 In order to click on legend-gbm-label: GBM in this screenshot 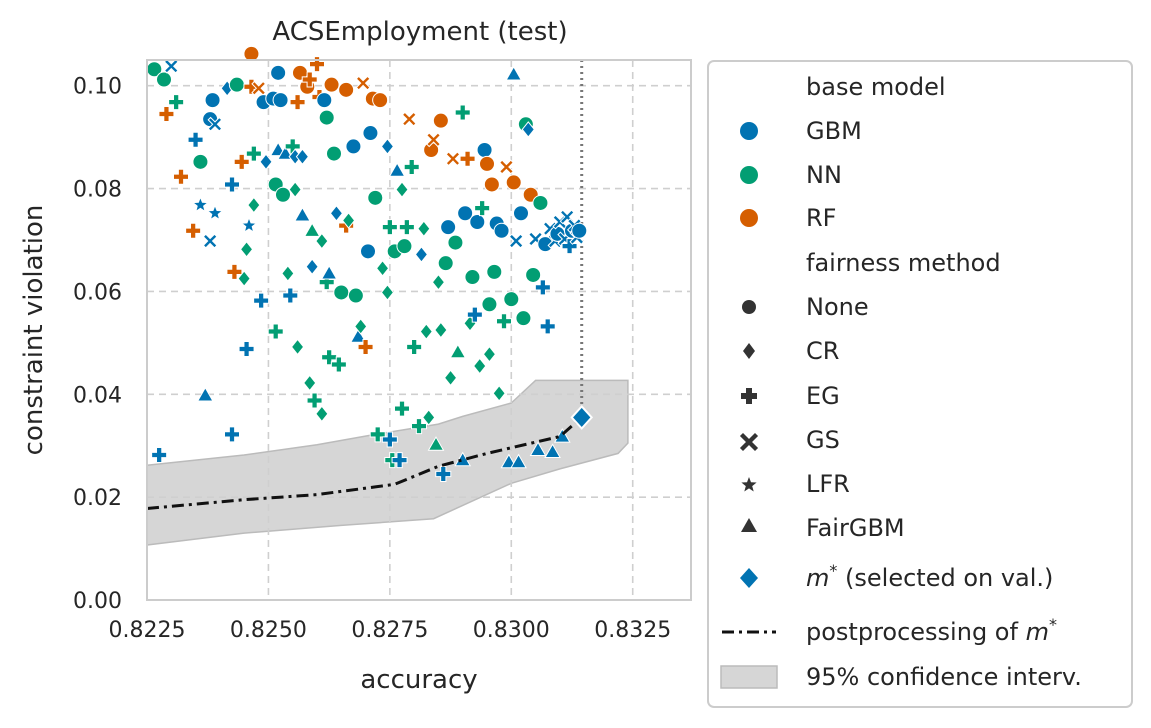, I will do `click(834, 131)`.